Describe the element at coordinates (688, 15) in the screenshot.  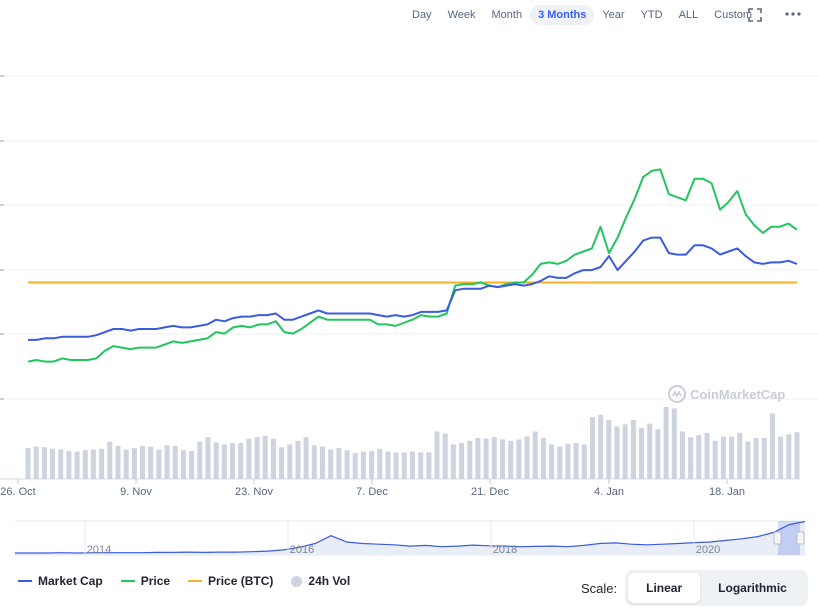
I see `range-all-button: ALL` at that location.